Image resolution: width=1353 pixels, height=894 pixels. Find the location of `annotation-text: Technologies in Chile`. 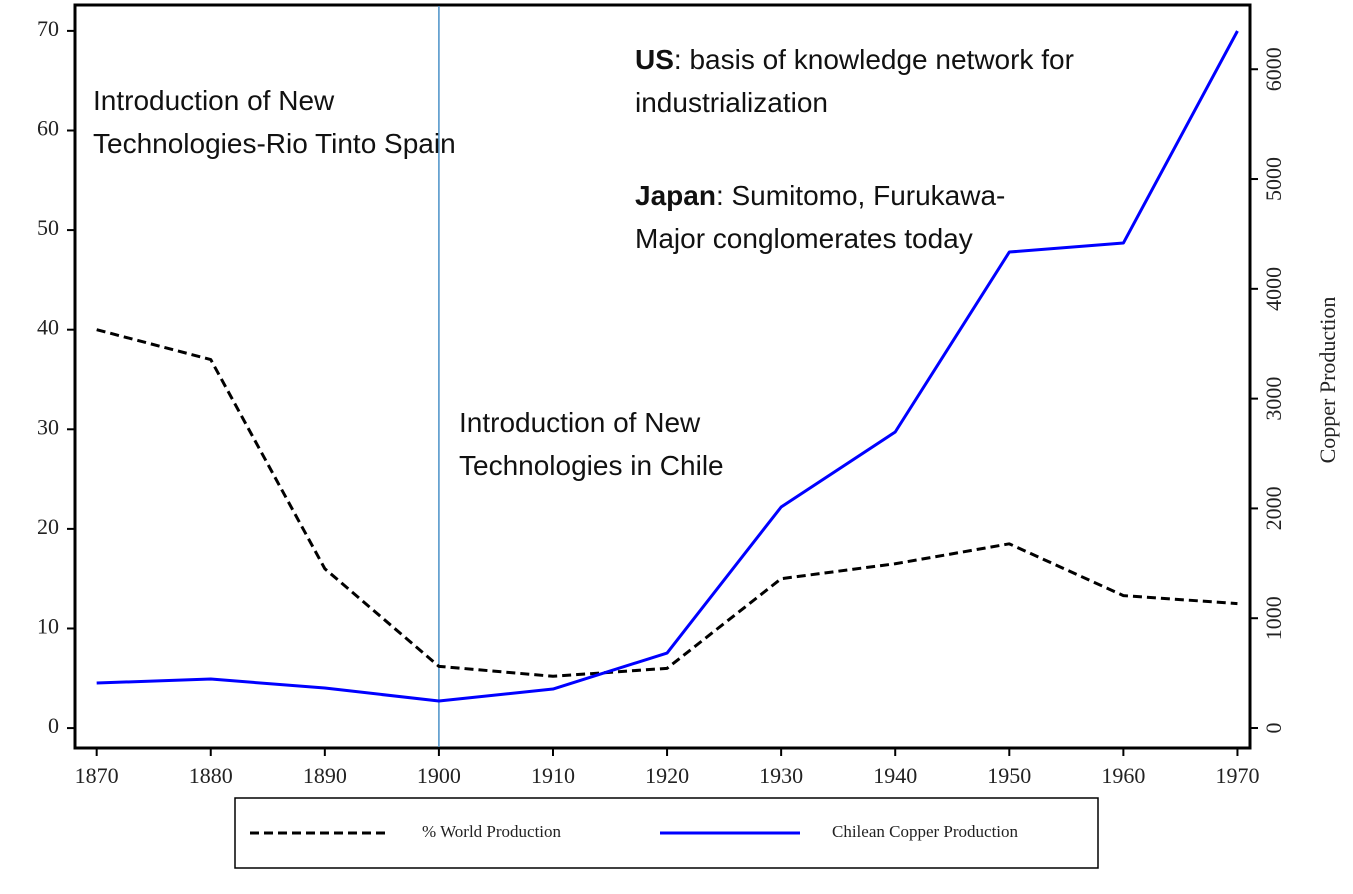

annotation-text: Technologies in Chile is located at coordinates (591, 465).